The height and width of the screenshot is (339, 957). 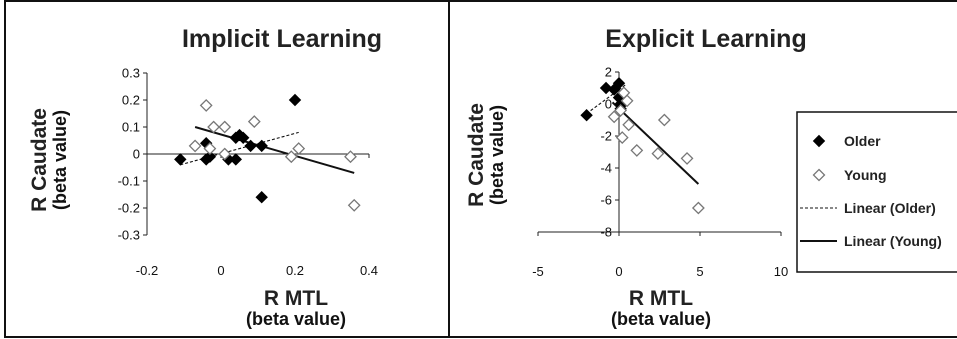 What do you see at coordinates (699, 271) in the screenshot?
I see `x-tick-label: 5` at bounding box center [699, 271].